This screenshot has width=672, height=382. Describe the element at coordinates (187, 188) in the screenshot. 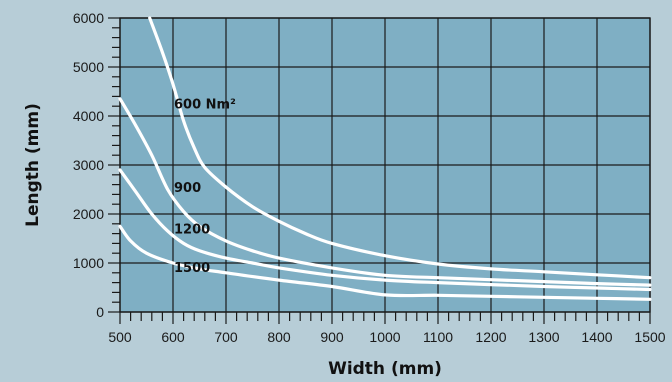

I see `series-label-2: 900` at that location.